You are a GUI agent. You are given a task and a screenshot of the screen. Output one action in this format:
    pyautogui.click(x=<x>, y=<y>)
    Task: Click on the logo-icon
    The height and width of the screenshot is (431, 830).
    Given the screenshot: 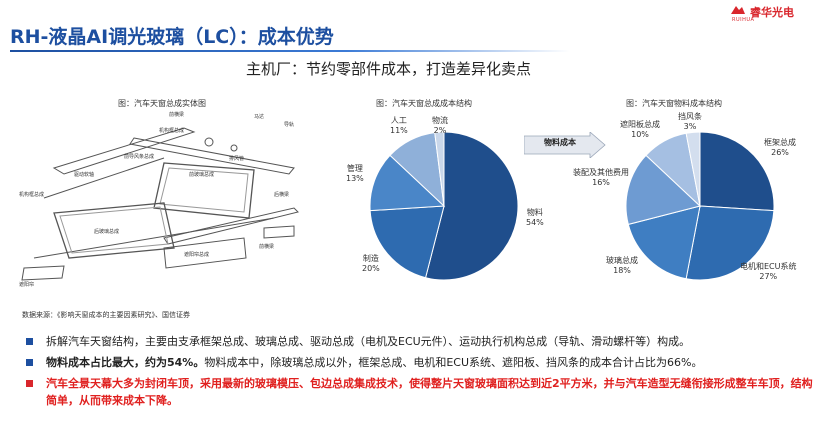 What is the action you would take?
    pyautogui.click(x=738, y=10)
    